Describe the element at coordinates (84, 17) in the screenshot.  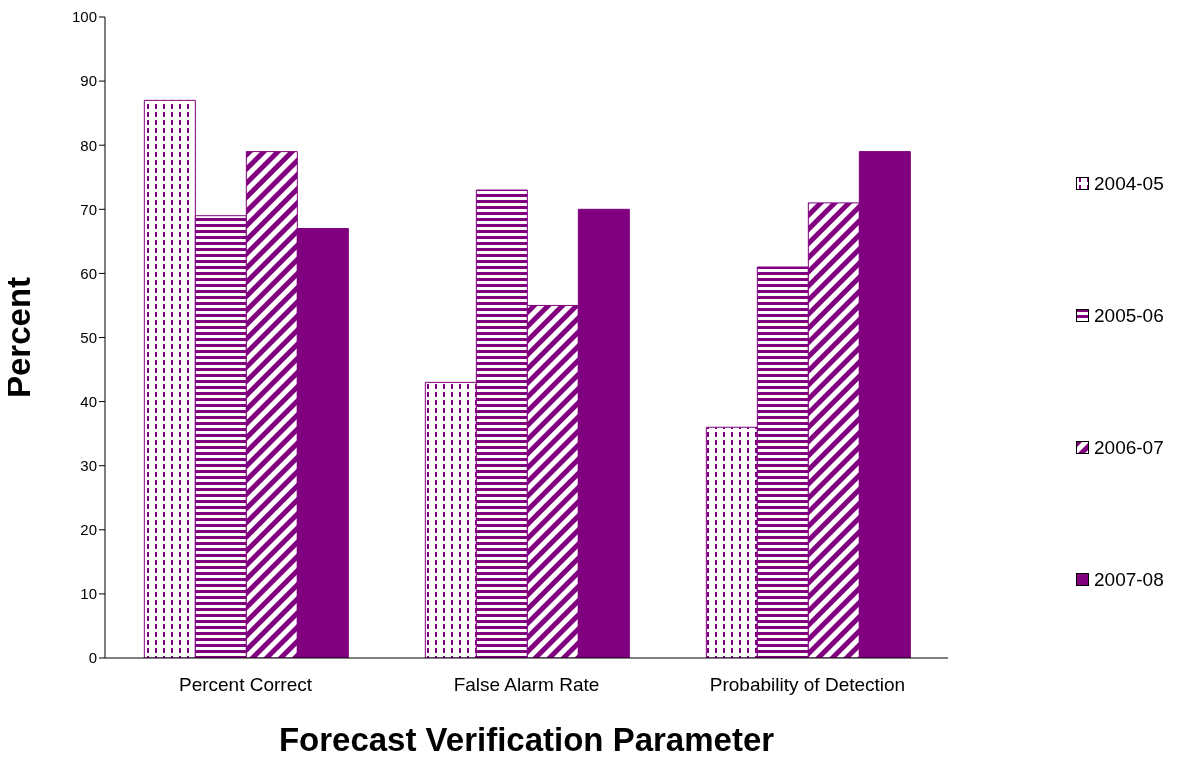
I see `y-tick-label: 100` at that location.